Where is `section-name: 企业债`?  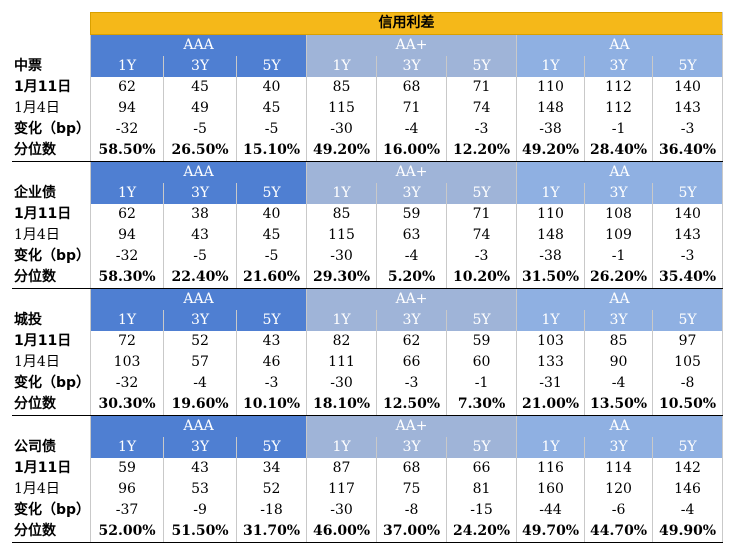
section-name: 企业债 is located at coordinates (52, 182).